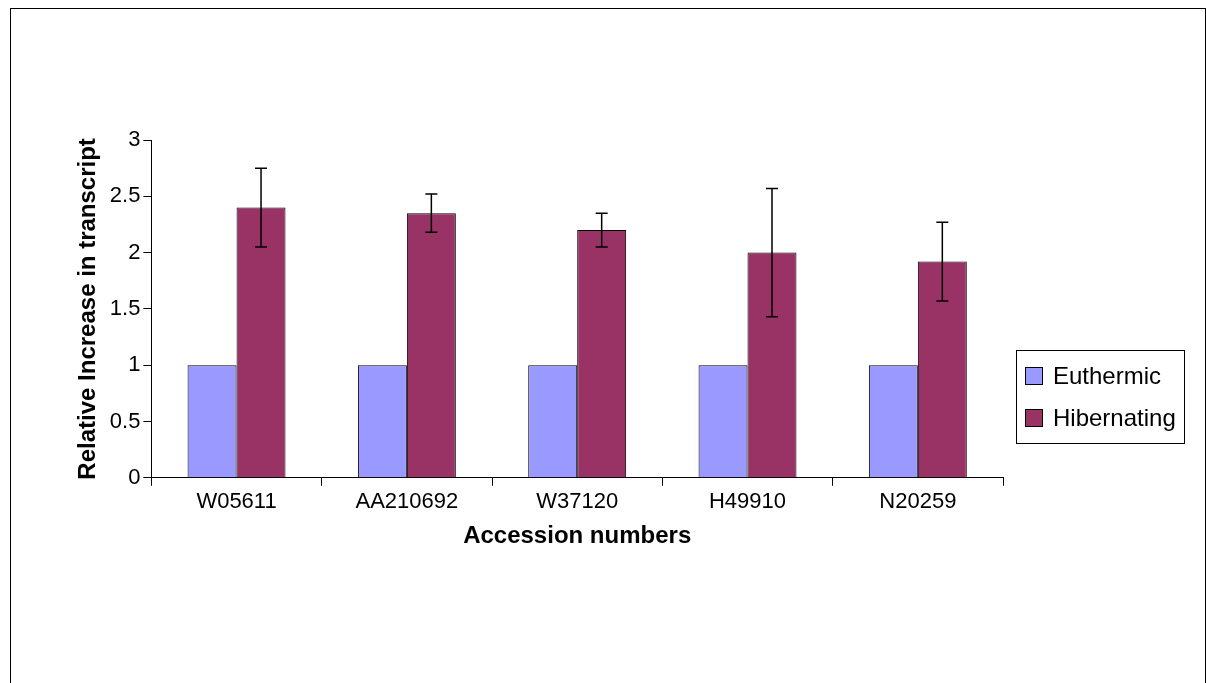 Image resolution: width=1206 pixels, height=683 pixels. What do you see at coordinates (125, 307) in the screenshot?
I see `y-tick-label: 1.5` at bounding box center [125, 307].